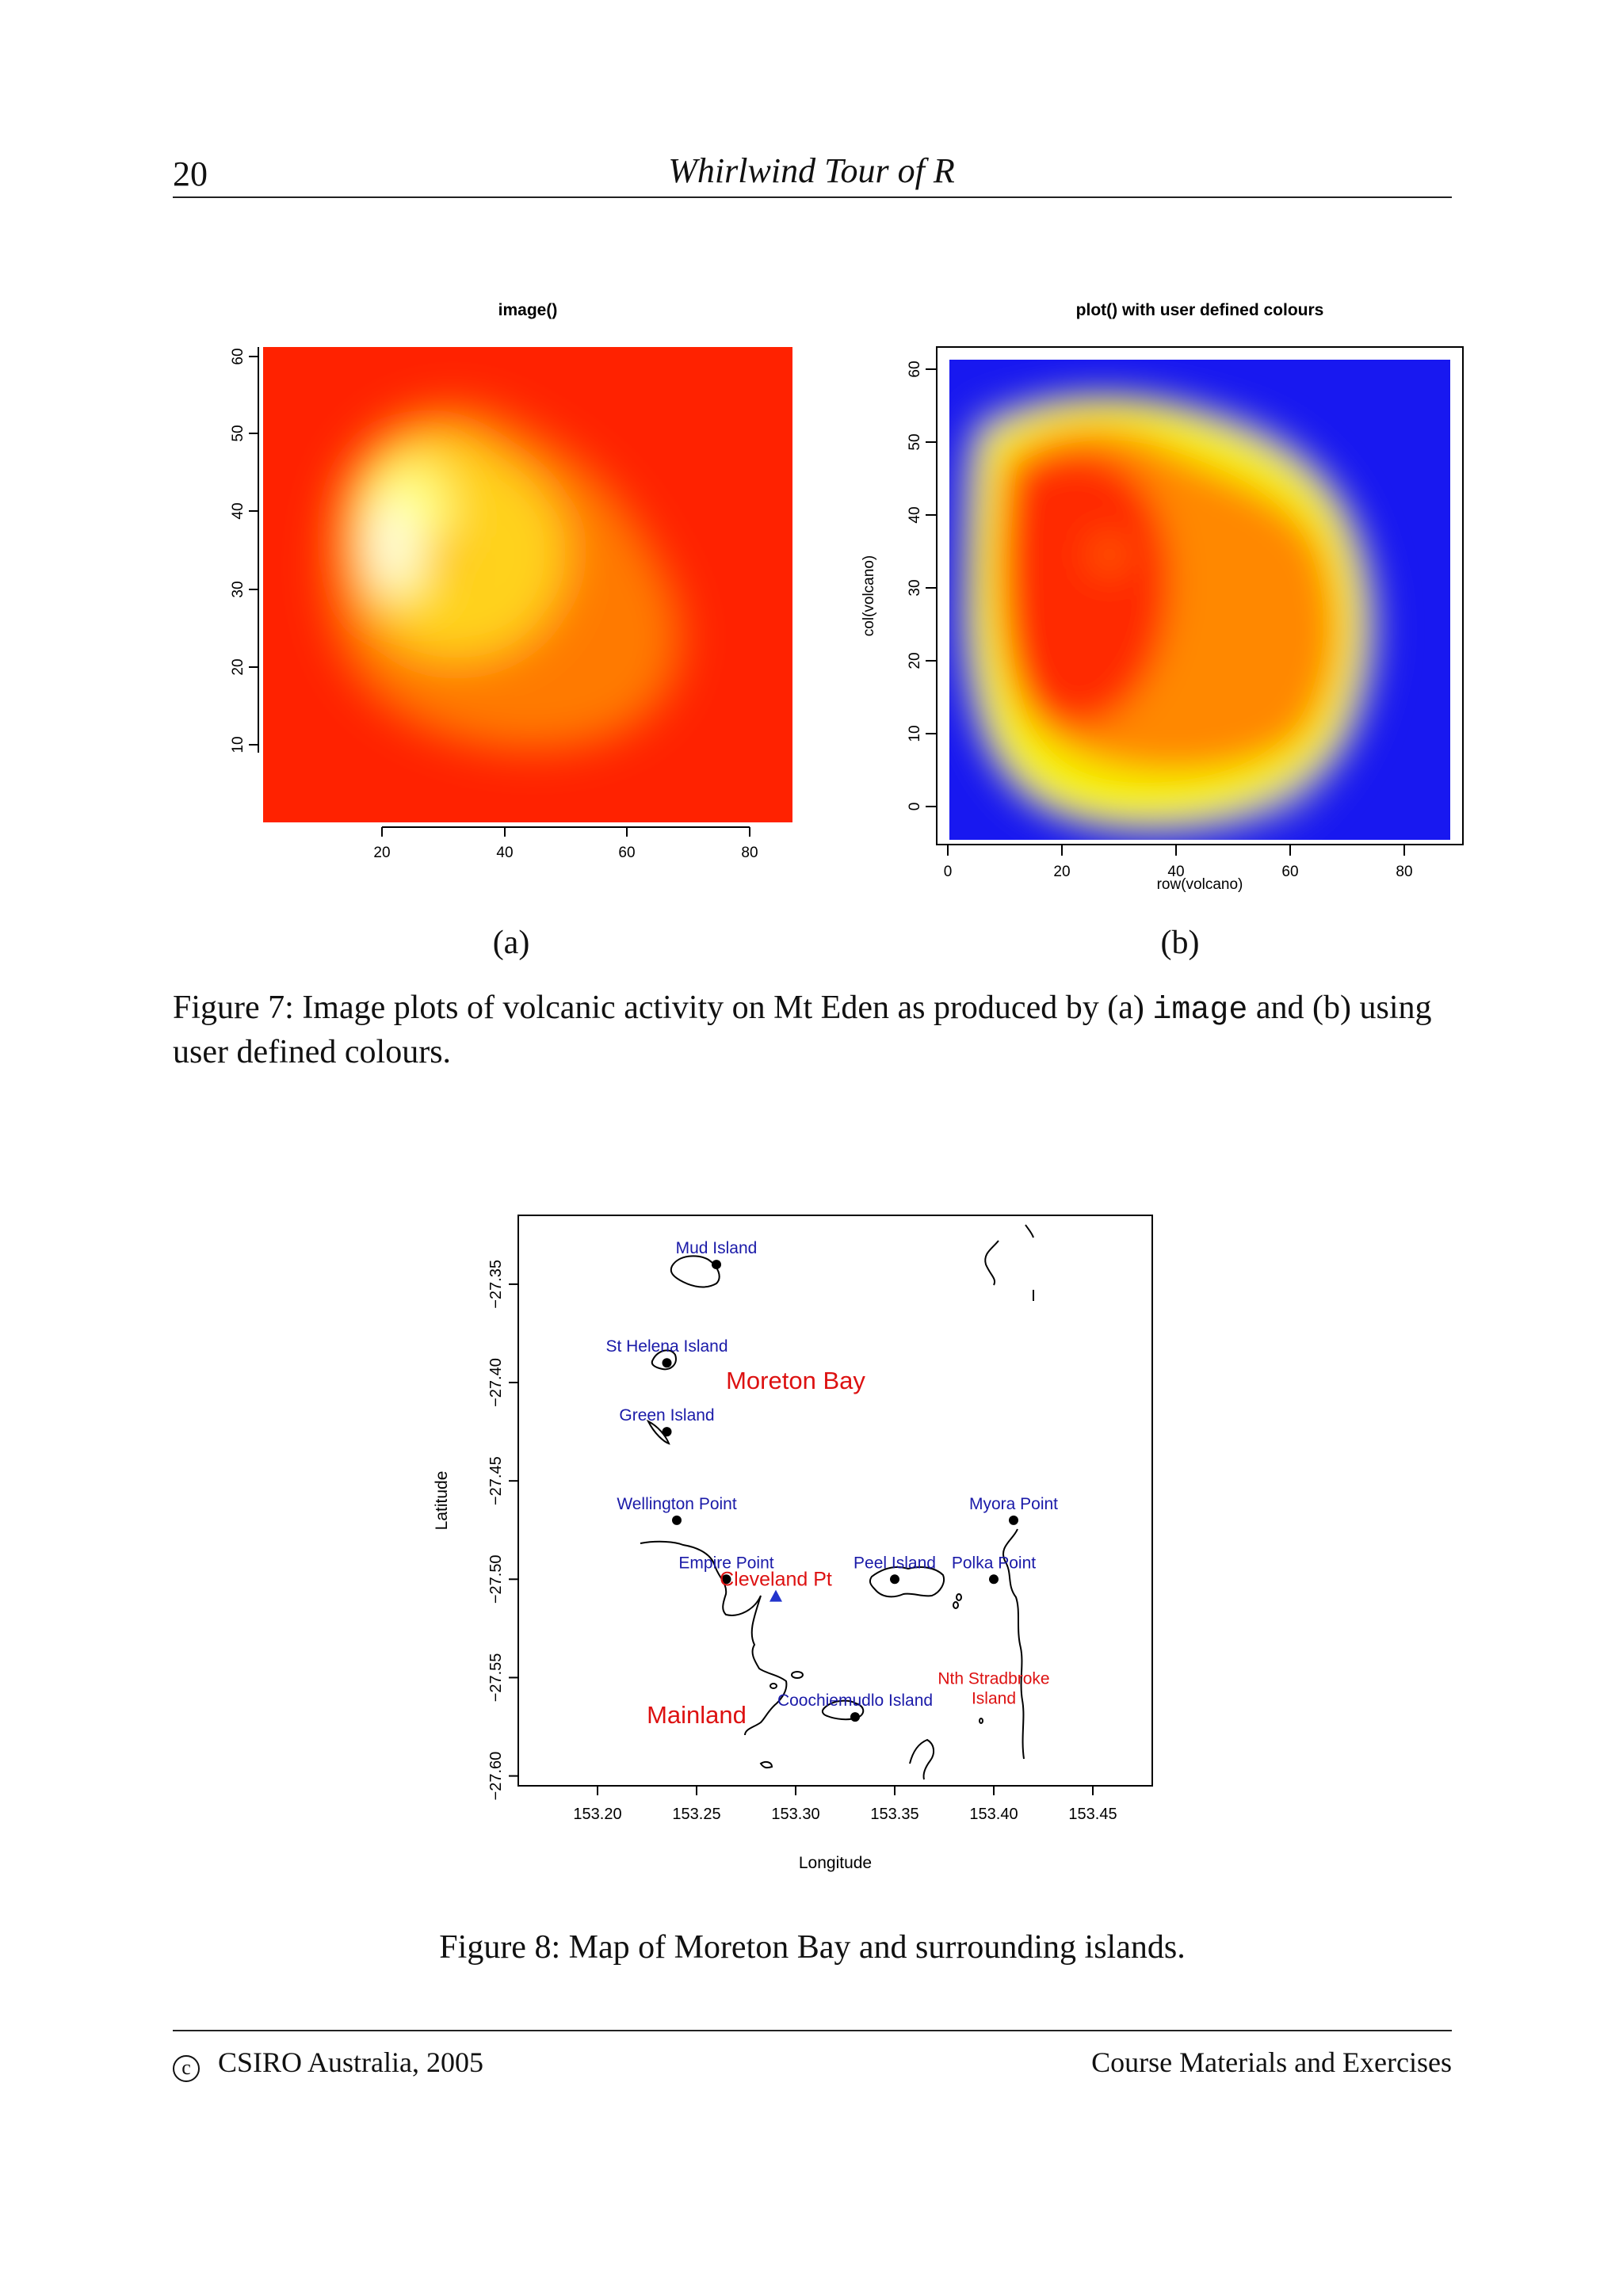  What do you see at coordinates (677, 1504) in the screenshot?
I see `map-point-label: Wellington Point` at bounding box center [677, 1504].